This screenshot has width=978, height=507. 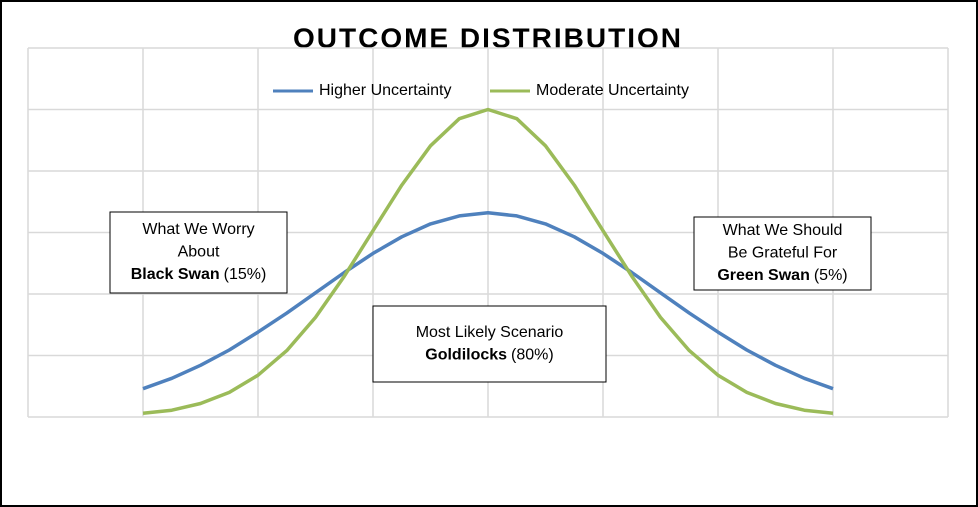 What do you see at coordinates (245, 274) in the screenshot?
I see `annotation-share: (15%)` at bounding box center [245, 274].